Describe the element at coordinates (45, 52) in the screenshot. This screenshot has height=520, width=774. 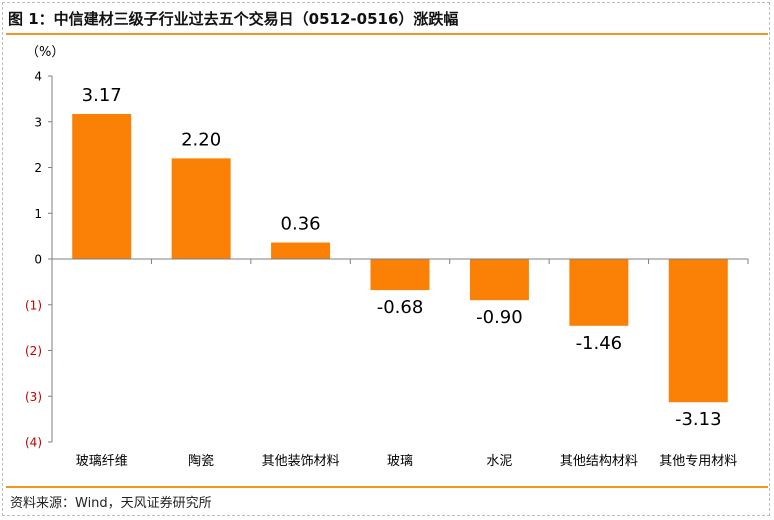
I see `y-axis-unit-label: （%）` at that location.